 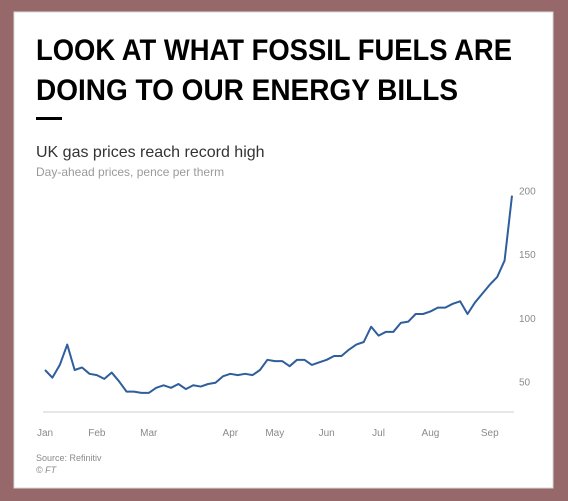 I want to click on x-tick-label: Jun, so click(x=327, y=433).